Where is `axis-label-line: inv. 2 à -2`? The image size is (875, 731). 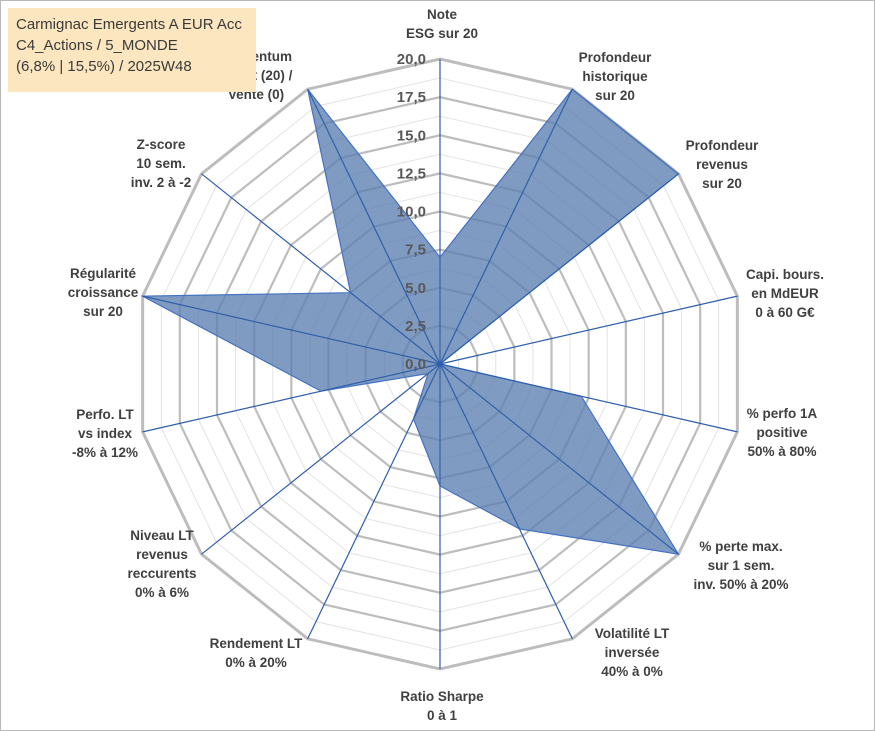 axis-label-line: inv. 2 à -2 is located at coordinates (161, 182).